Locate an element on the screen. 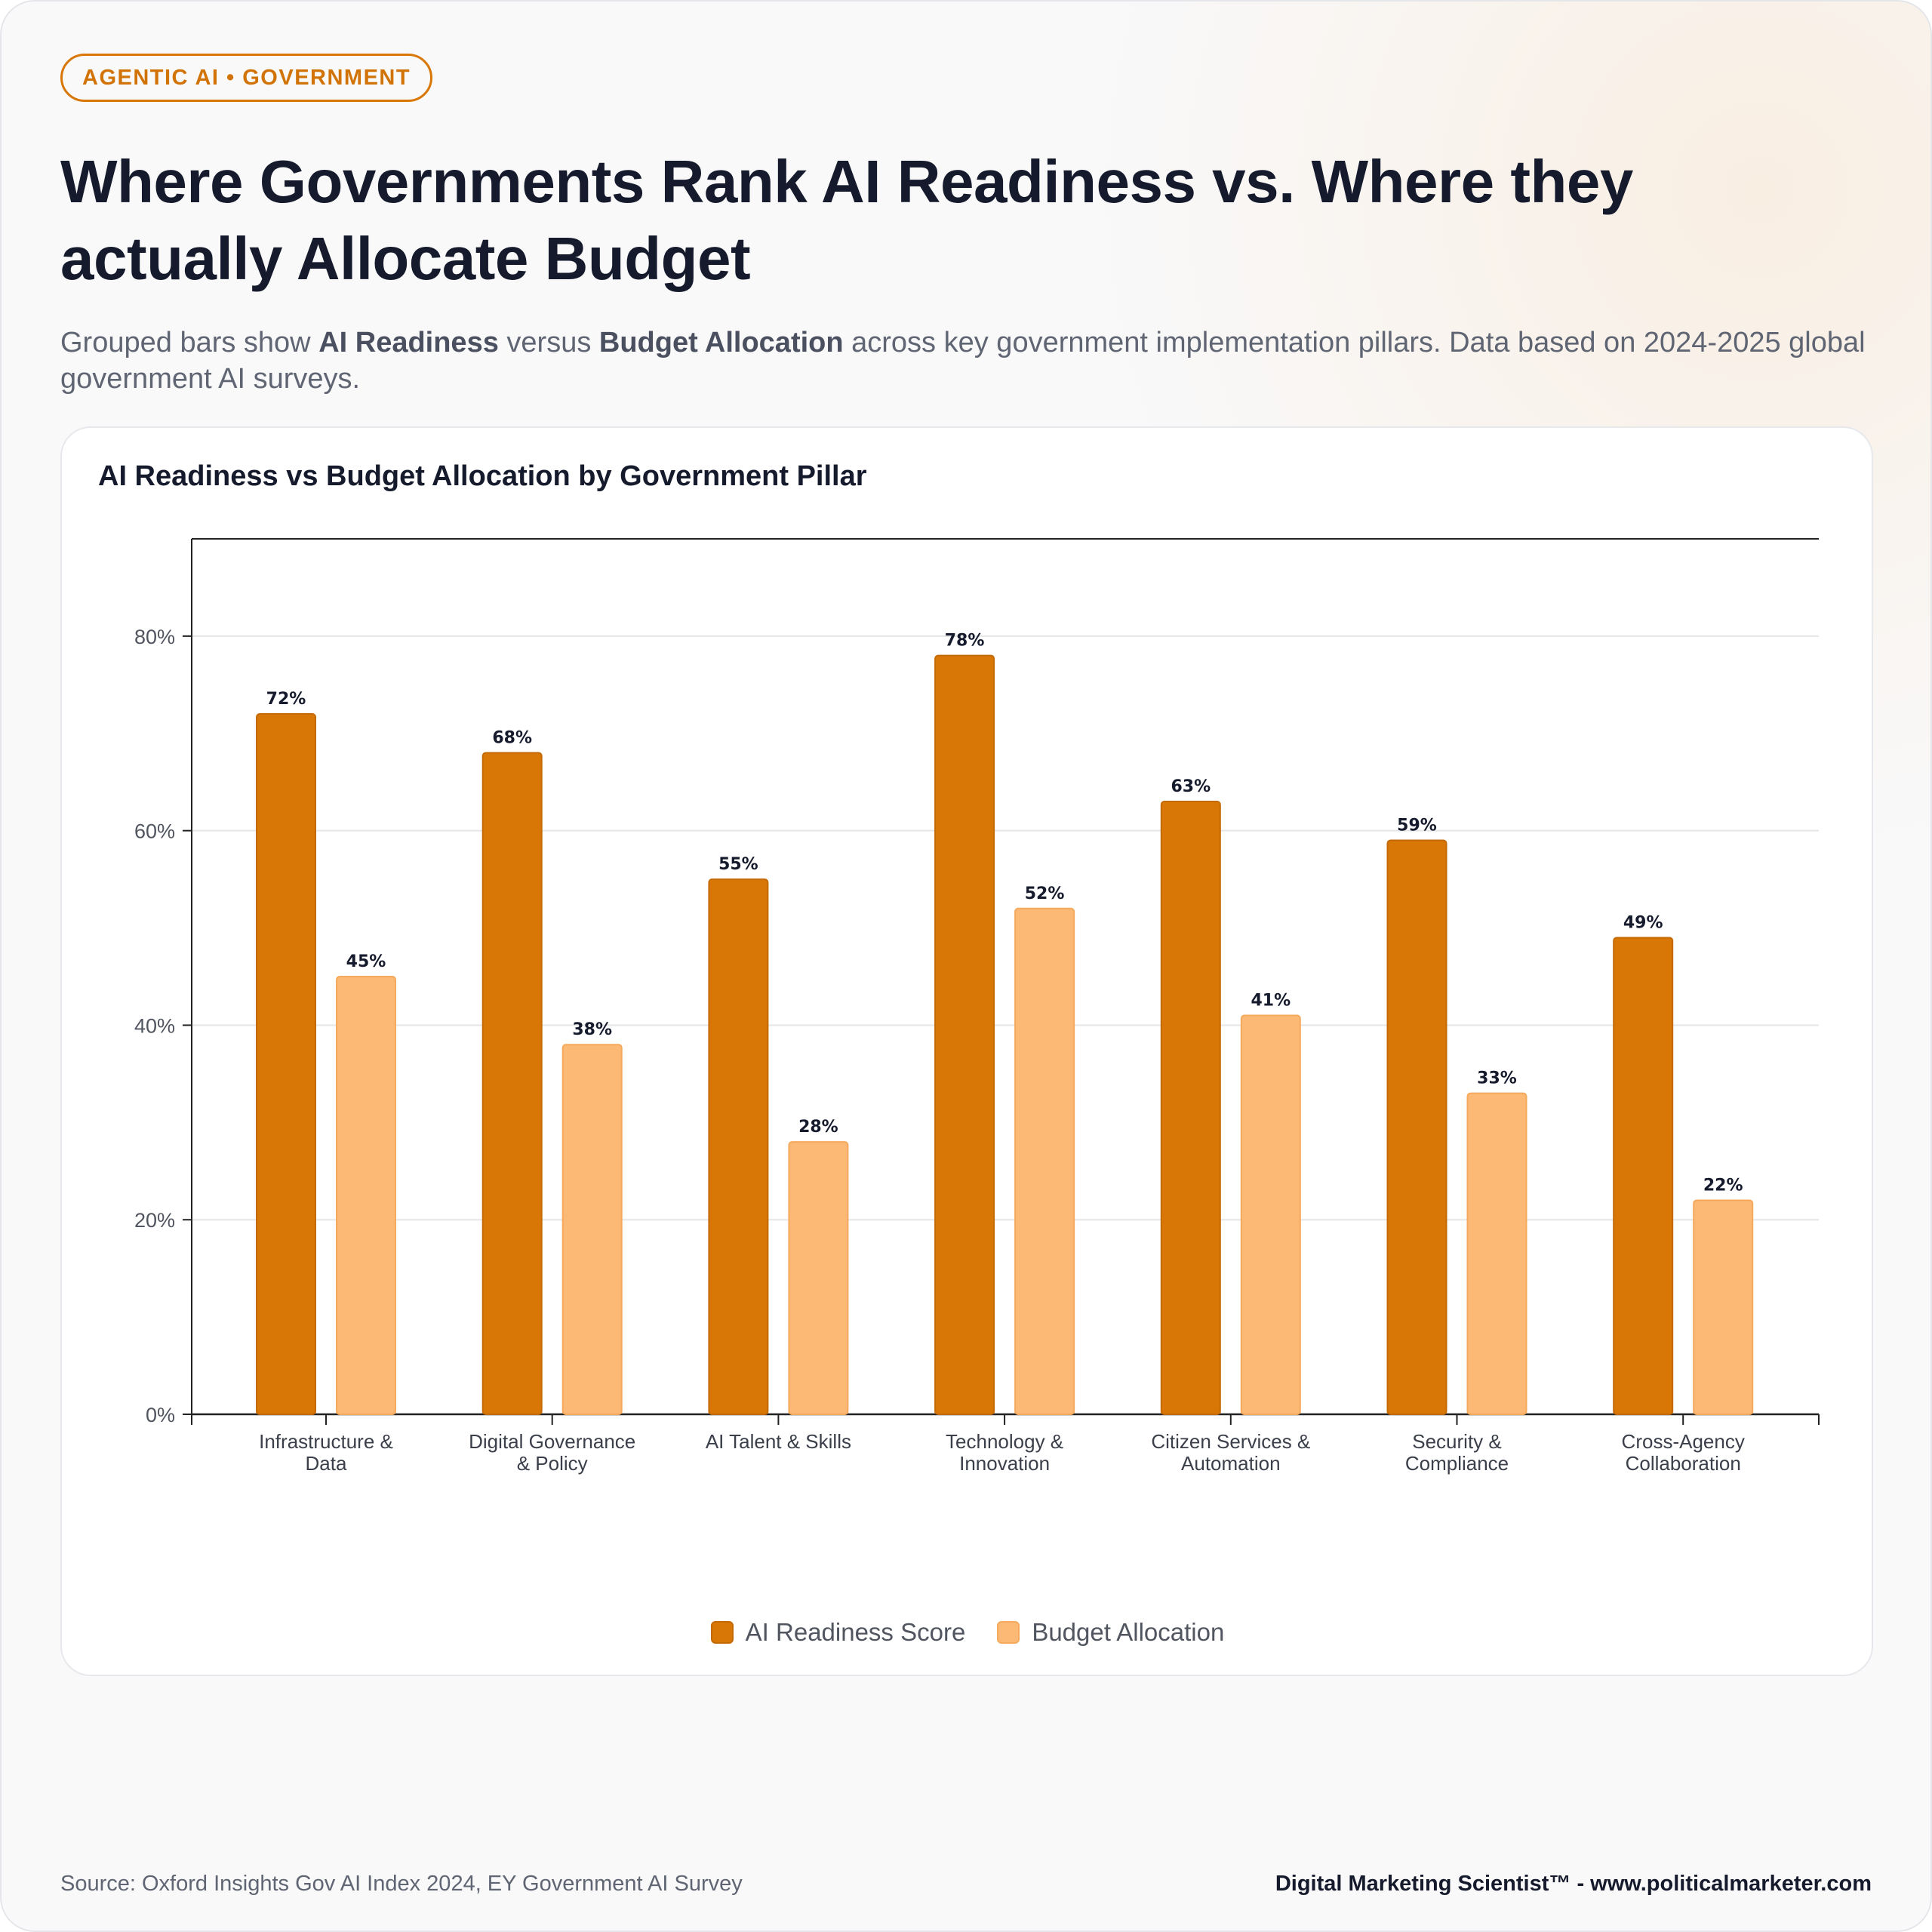  legend-swatch-readiness is located at coordinates (722, 1632).